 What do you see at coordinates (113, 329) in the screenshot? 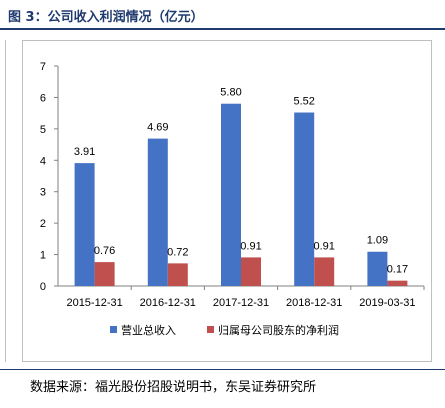
I see `legend-swatch-revenue` at bounding box center [113, 329].